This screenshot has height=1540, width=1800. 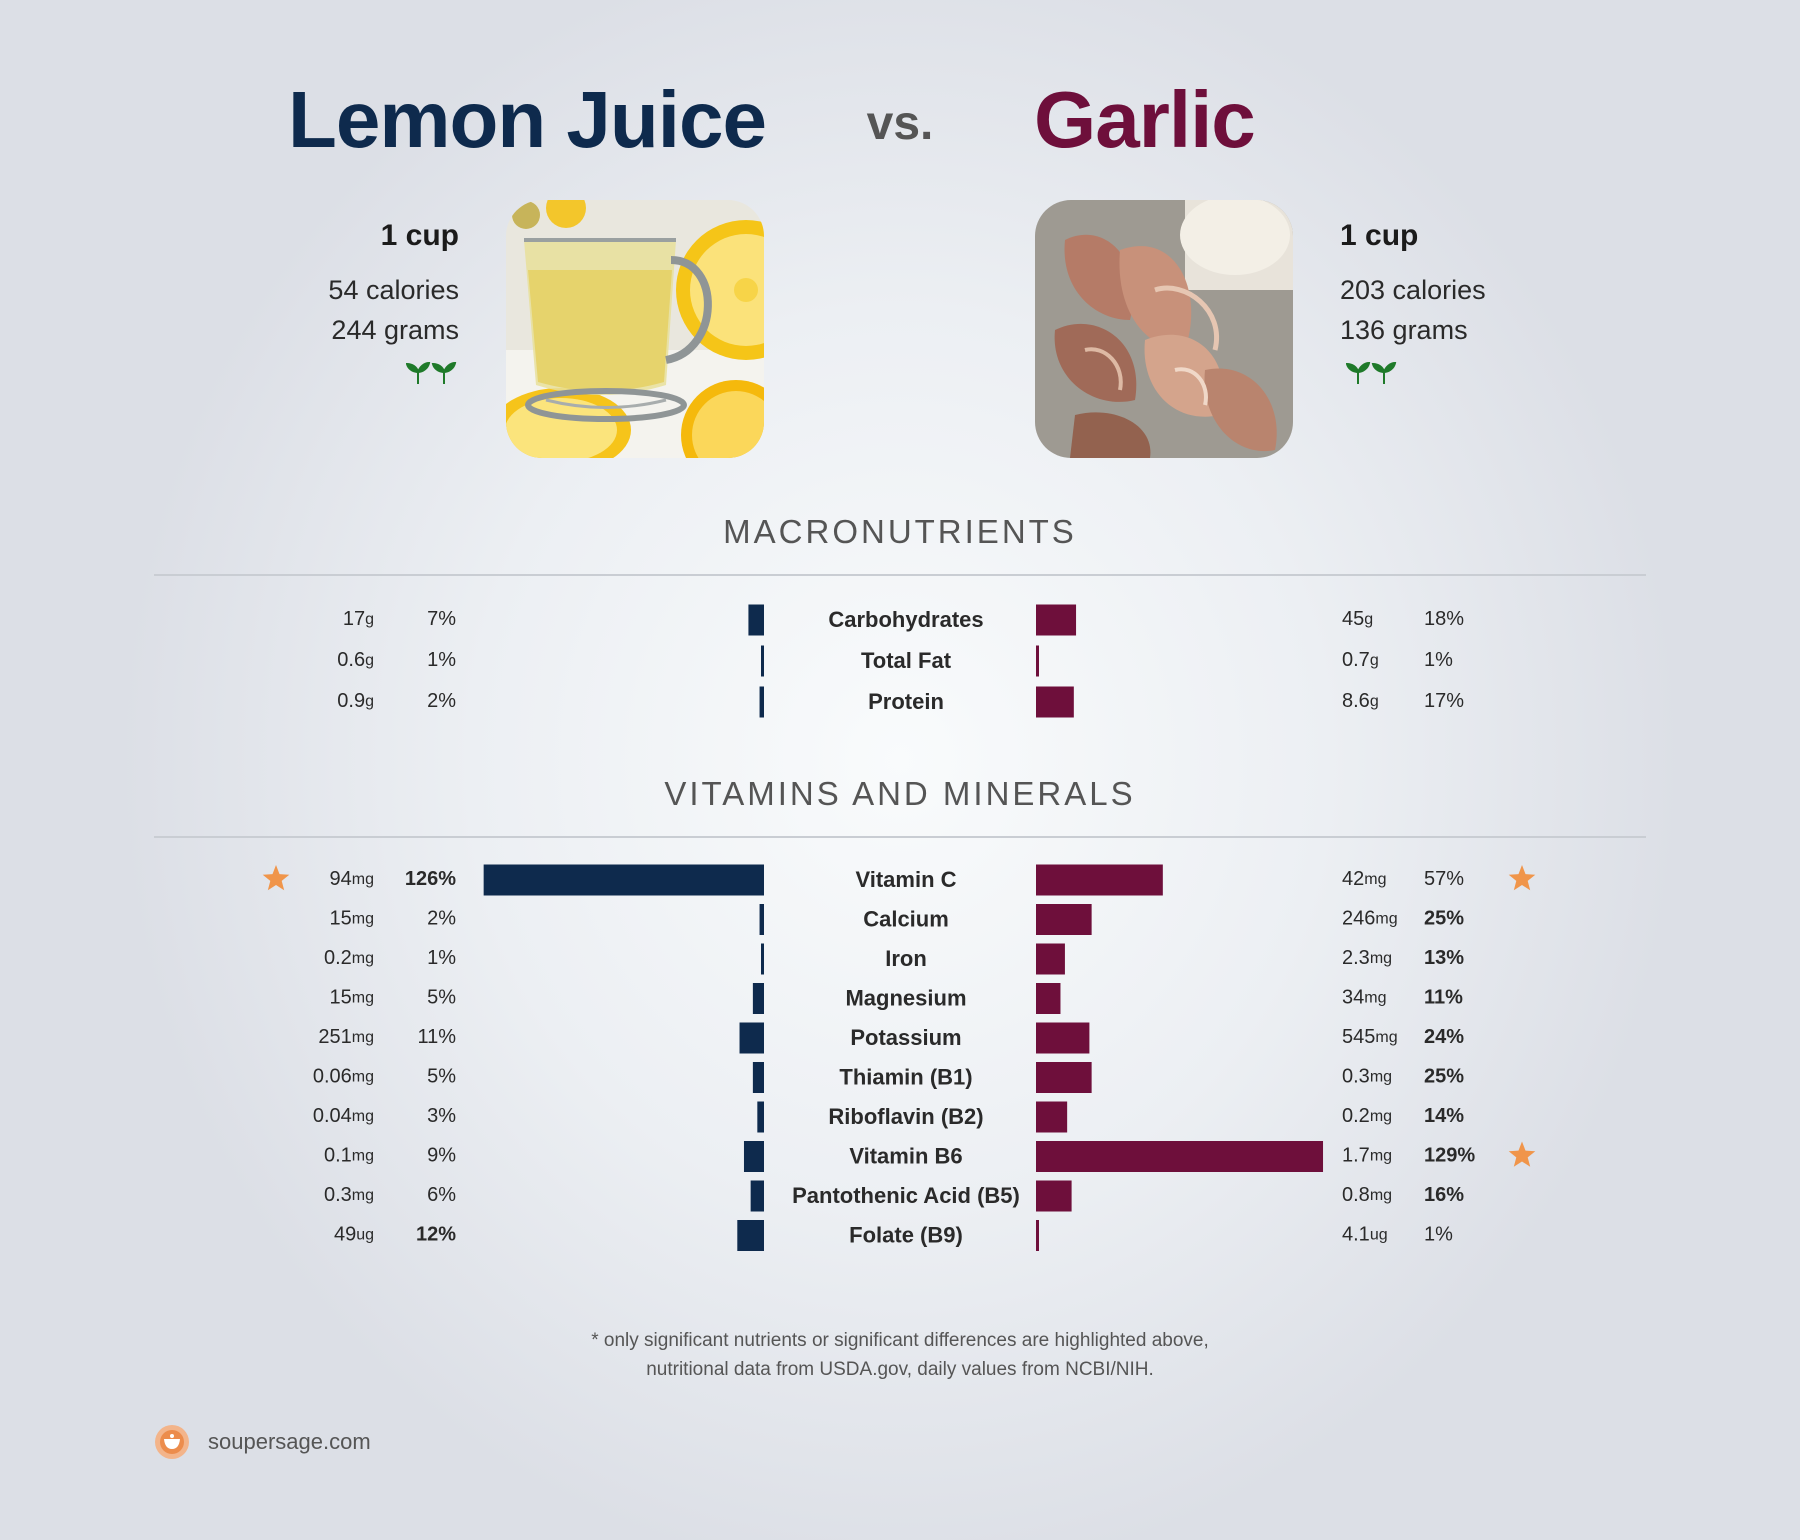 I want to click on lemon-daily-value-thiamin-b1: 5%, so click(x=441, y=1077).